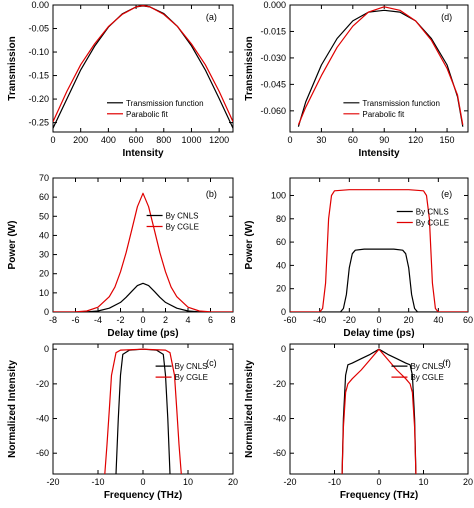 This screenshot has height=508, width=474. I want to click on y-tick-label: -0.15, so click(38, 76).